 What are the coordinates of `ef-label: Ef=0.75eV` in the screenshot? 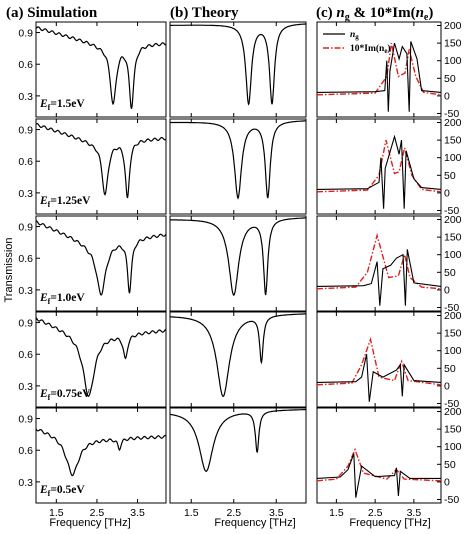 It's located at (65, 395).